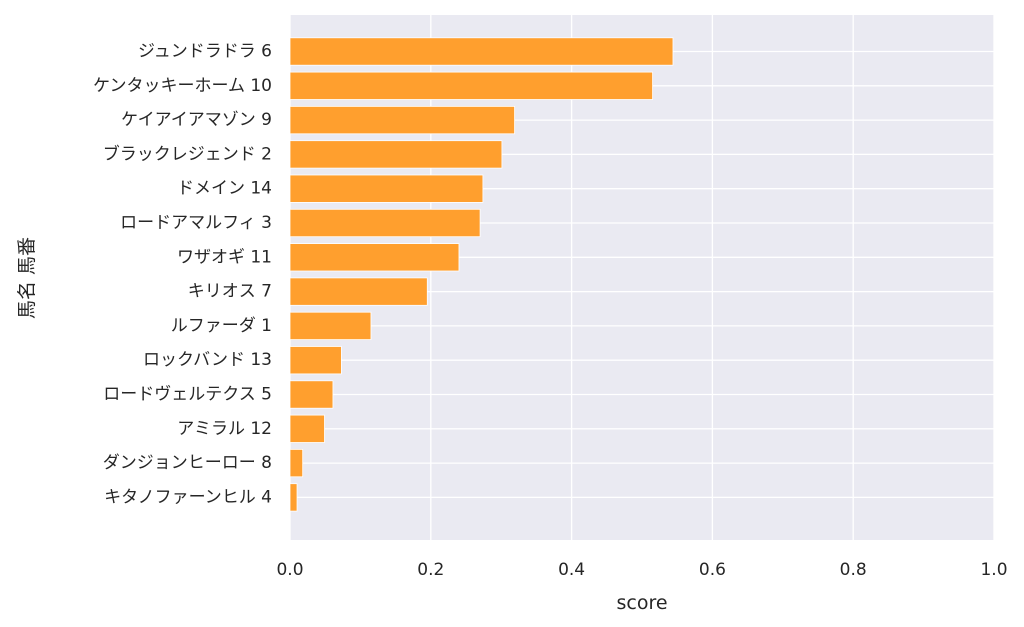 The image size is (1024, 627). Describe the element at coordinates (188, 497) in the screenshot. I see `y-tick-label: キタノファーンヒル 4` at that location.